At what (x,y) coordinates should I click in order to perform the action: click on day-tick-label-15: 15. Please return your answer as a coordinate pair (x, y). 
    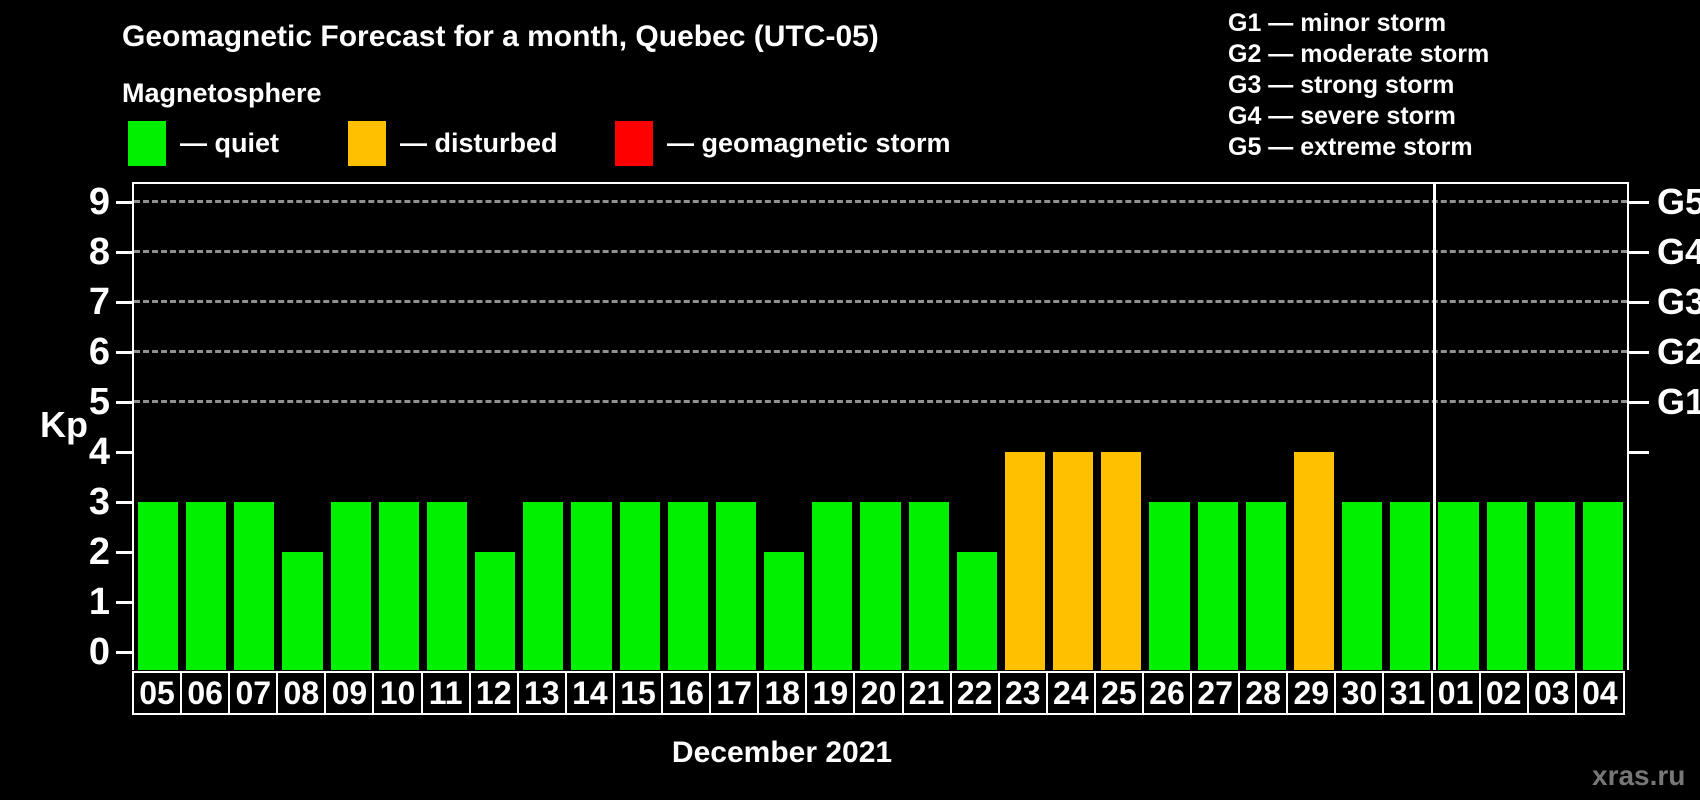
    Looking at the image, I should click on (638, 693).